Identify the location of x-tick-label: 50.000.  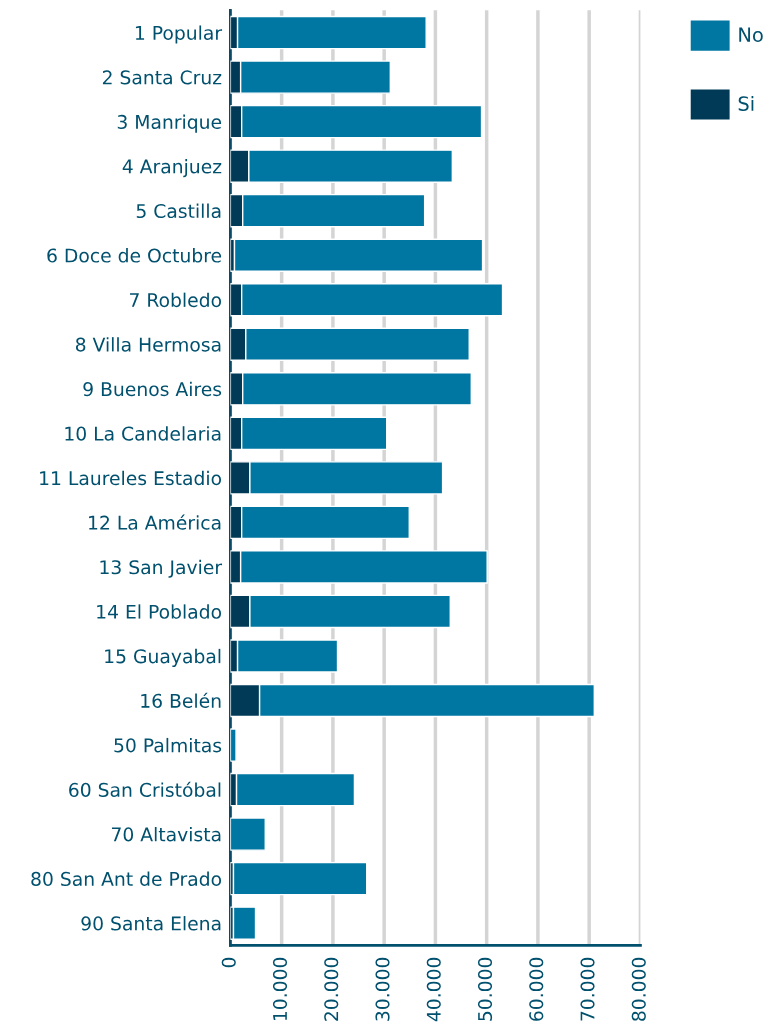
(485, 989).